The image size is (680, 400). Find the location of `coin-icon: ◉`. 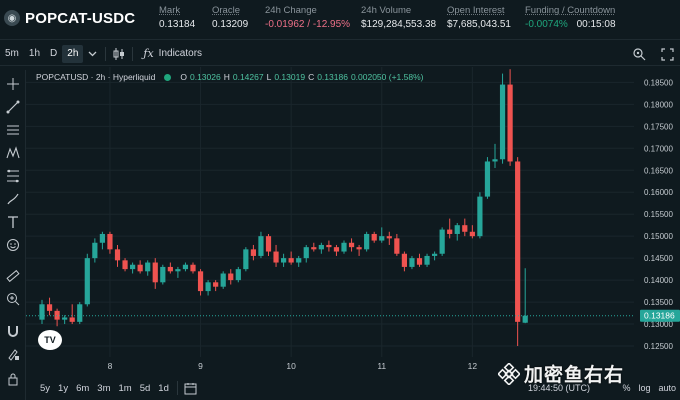

coin-icon: ◉ is located at coordinates (12, 18).